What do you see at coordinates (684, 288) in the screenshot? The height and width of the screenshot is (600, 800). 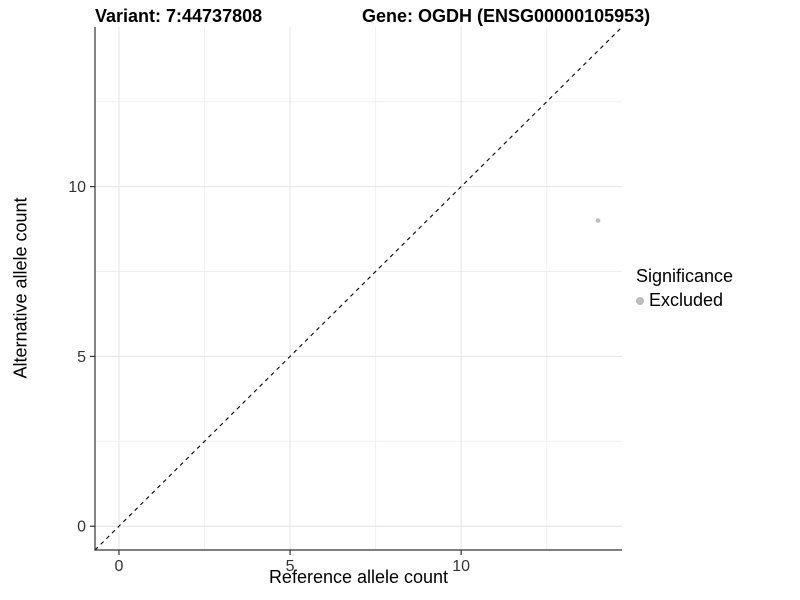 I see `legend: Significance Excluded` at bounding box center [684, 288].